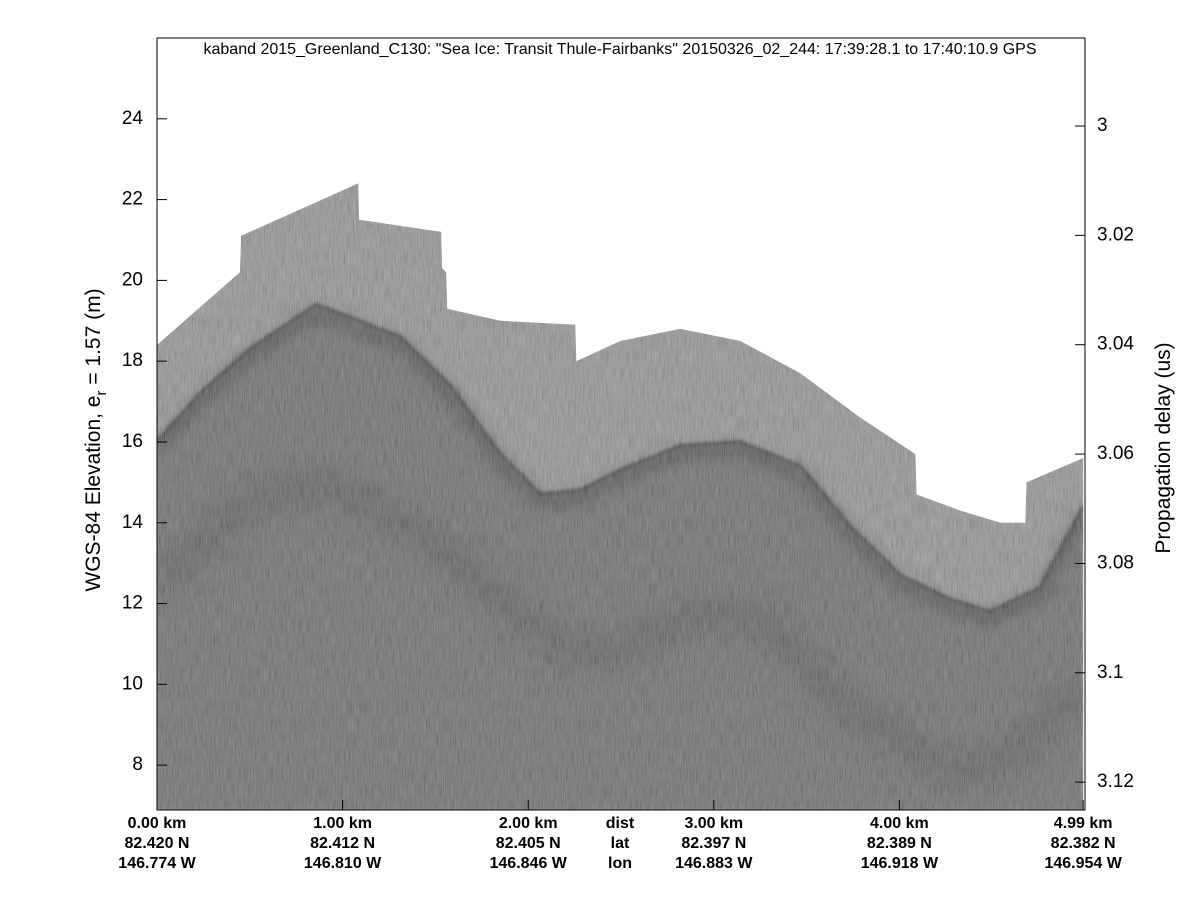 This screenshot has height=905, width=1200. I want to click on lon-label: 146.846 W, so click(529, 863).